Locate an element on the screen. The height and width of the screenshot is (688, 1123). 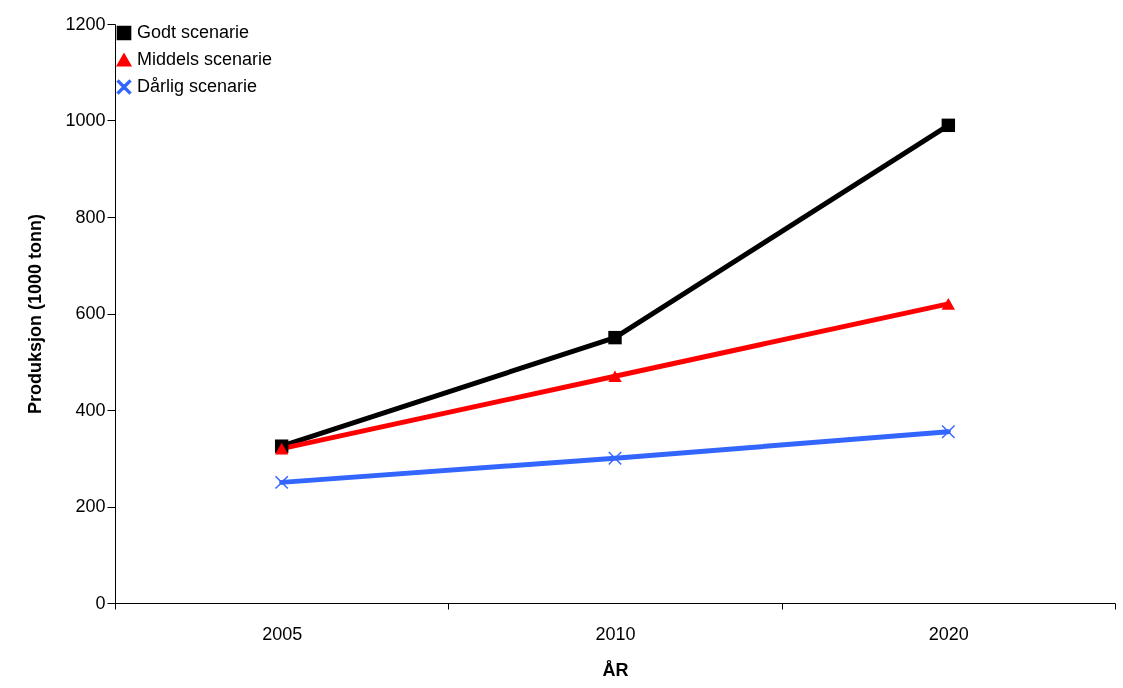
y-tick-label: 800 is located at coordinates (90, 216).